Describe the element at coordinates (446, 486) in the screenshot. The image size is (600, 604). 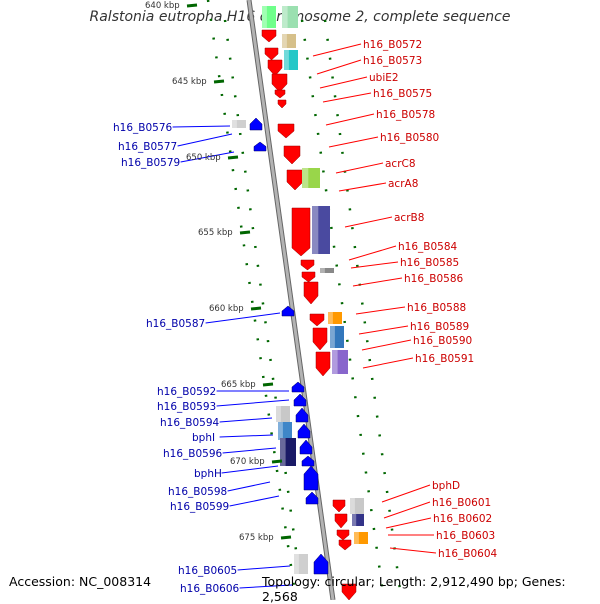
I see `gene-label-forward: bphD` at that location.